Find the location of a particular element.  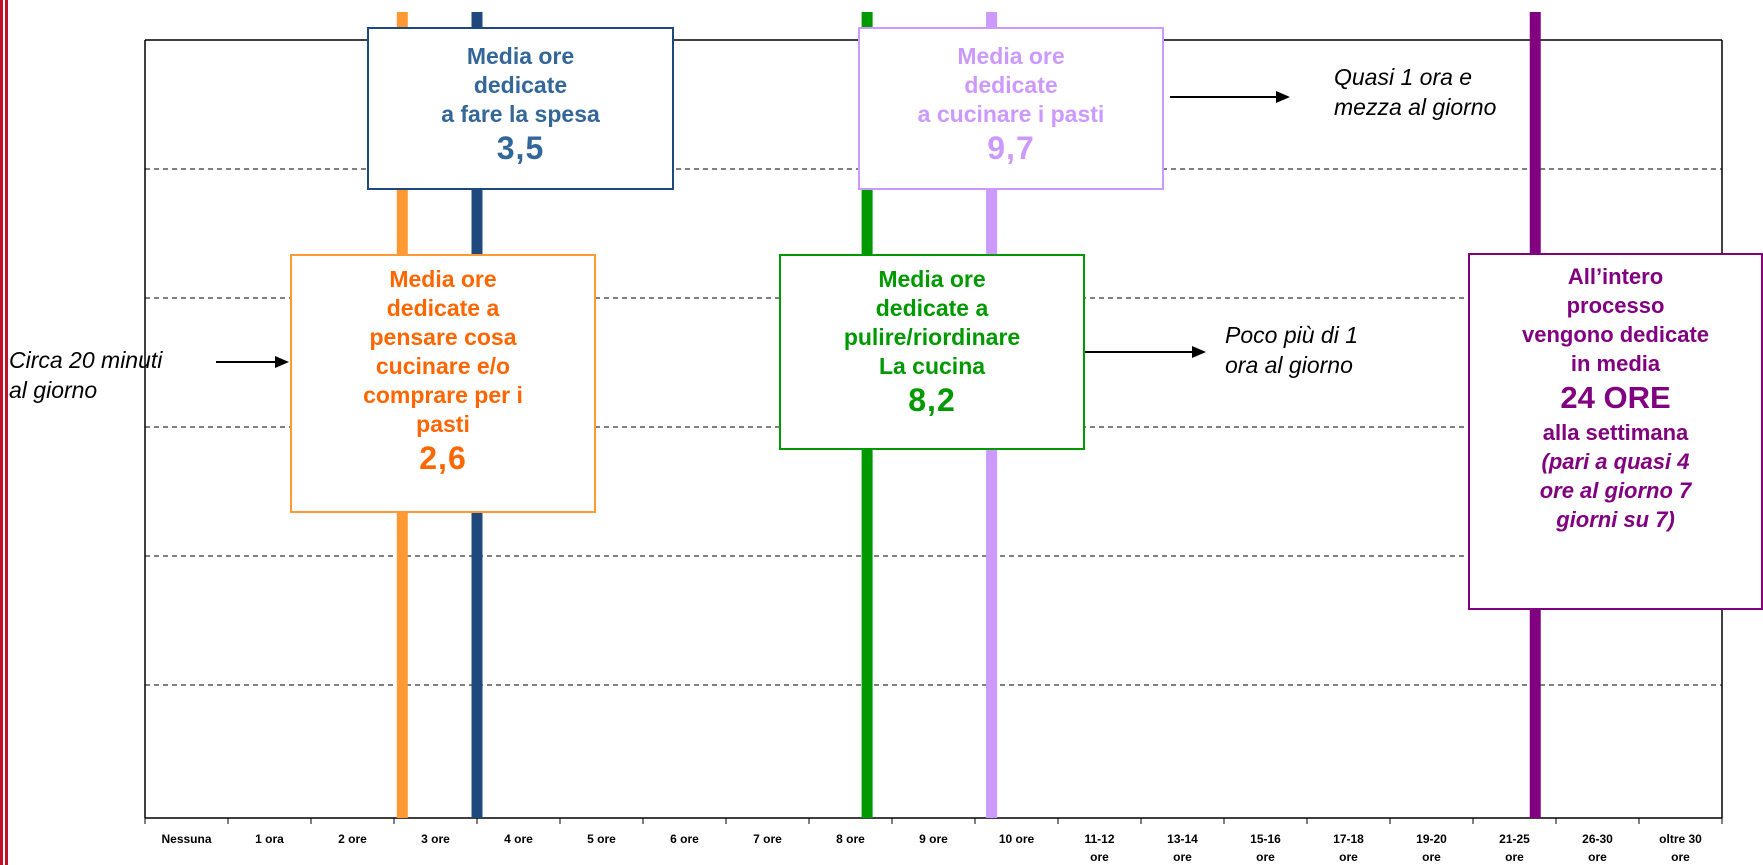

box-pulire-label-4: La cucina is located at coordinates (932, 366).